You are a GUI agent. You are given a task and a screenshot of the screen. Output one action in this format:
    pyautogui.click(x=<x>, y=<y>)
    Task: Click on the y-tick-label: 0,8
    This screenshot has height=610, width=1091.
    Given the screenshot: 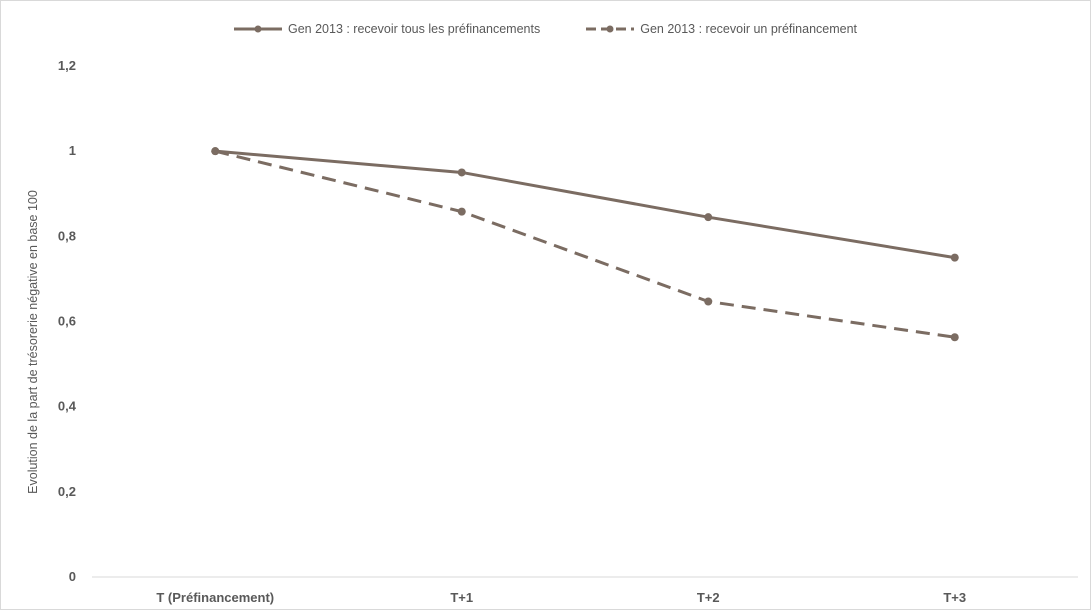 What is the action you would take?
    pyautogui.click(x=67, y=235)
    